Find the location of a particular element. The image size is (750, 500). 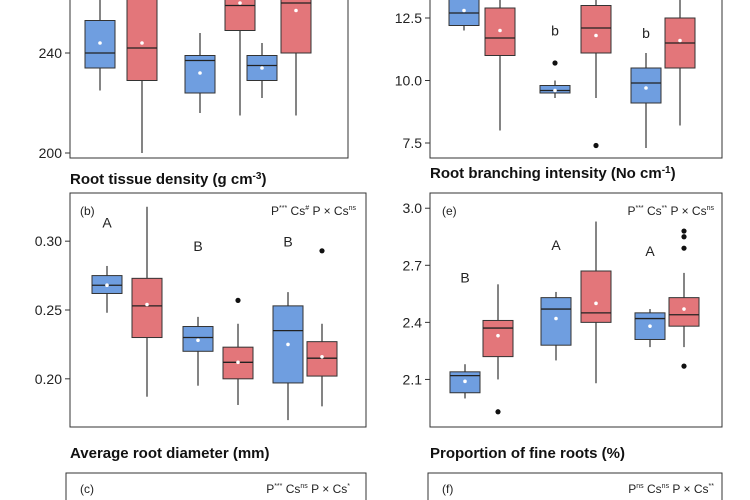

y-tick-label: 2.1 is located at coordinates (413, 379).